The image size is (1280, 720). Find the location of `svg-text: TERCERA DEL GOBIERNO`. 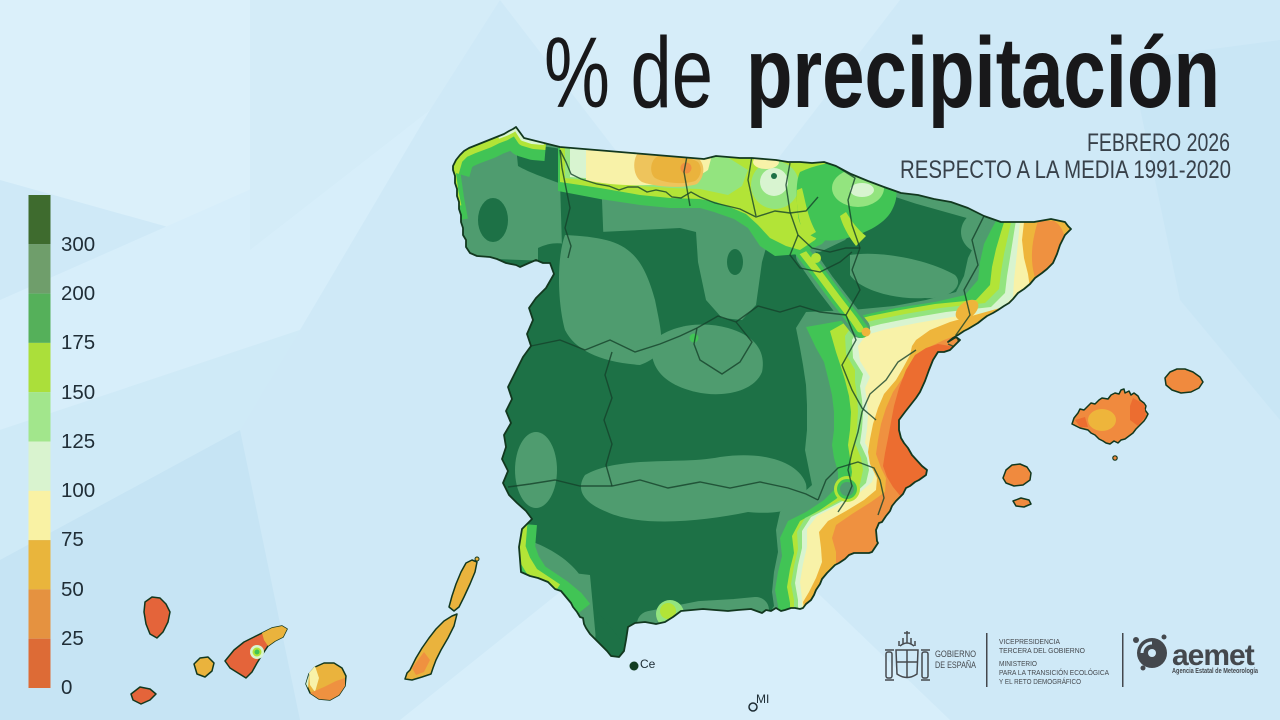

svg-text: TERCERA DEL GOBIERNO is located at coordinates (1042, 650).